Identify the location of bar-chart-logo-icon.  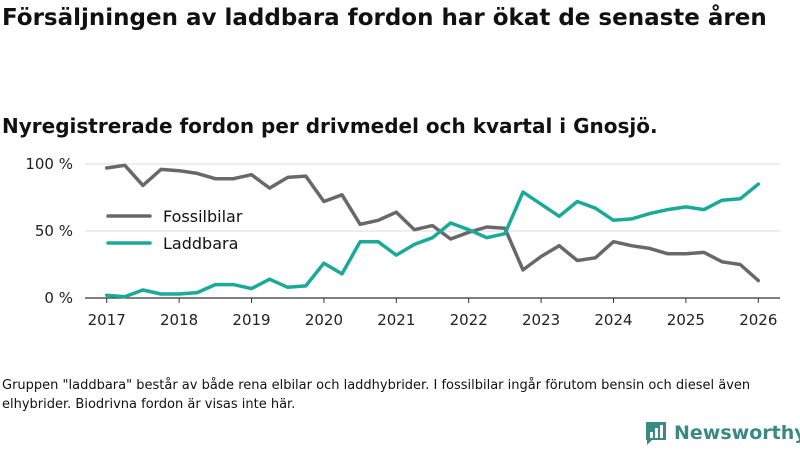
(656, 433).